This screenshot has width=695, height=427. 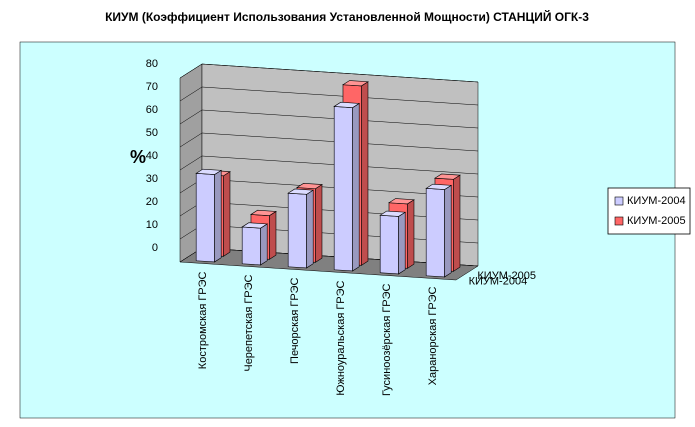 I want to click on y-tick-label: 40, so click(x=152, y=156).